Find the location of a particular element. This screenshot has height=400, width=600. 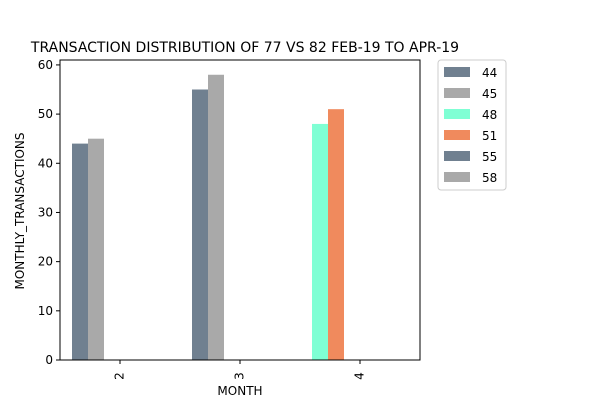

legend: 44 45 48 51 55 58 is located at coordinates (472, 125).